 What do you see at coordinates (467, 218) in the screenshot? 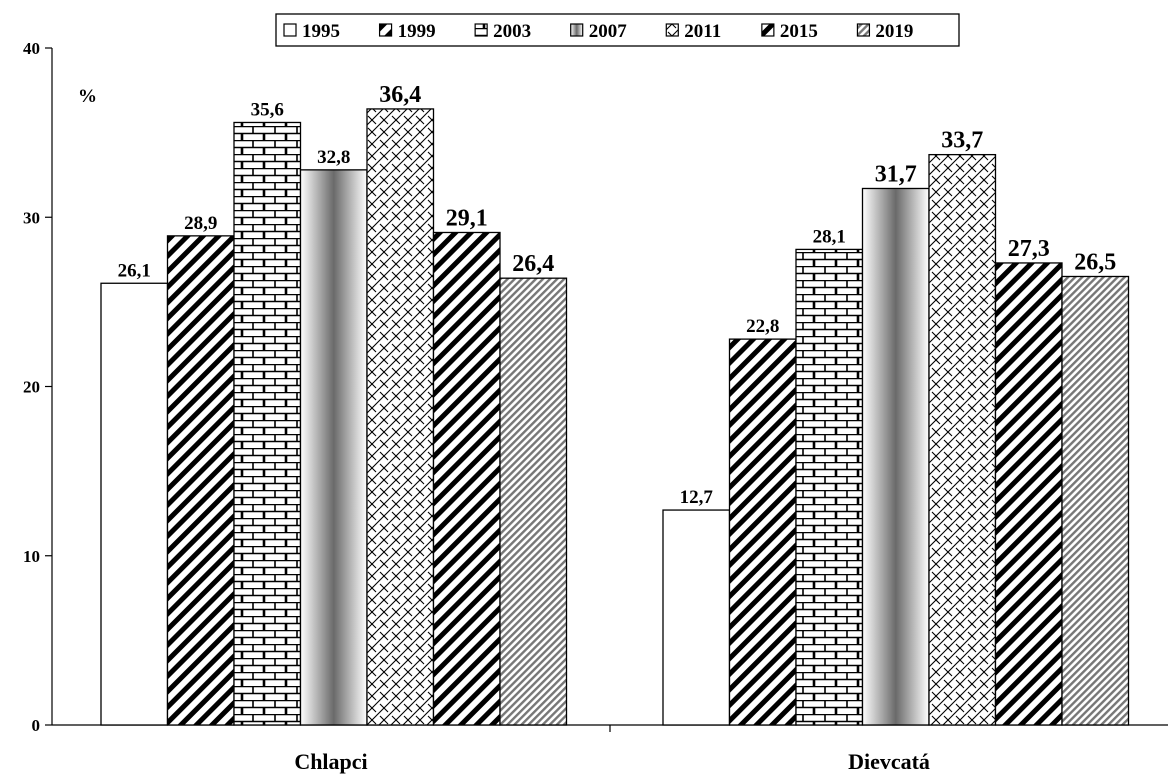
I see `data-label-chlapci-2015: 29,1` at bounding box center [467, 218].